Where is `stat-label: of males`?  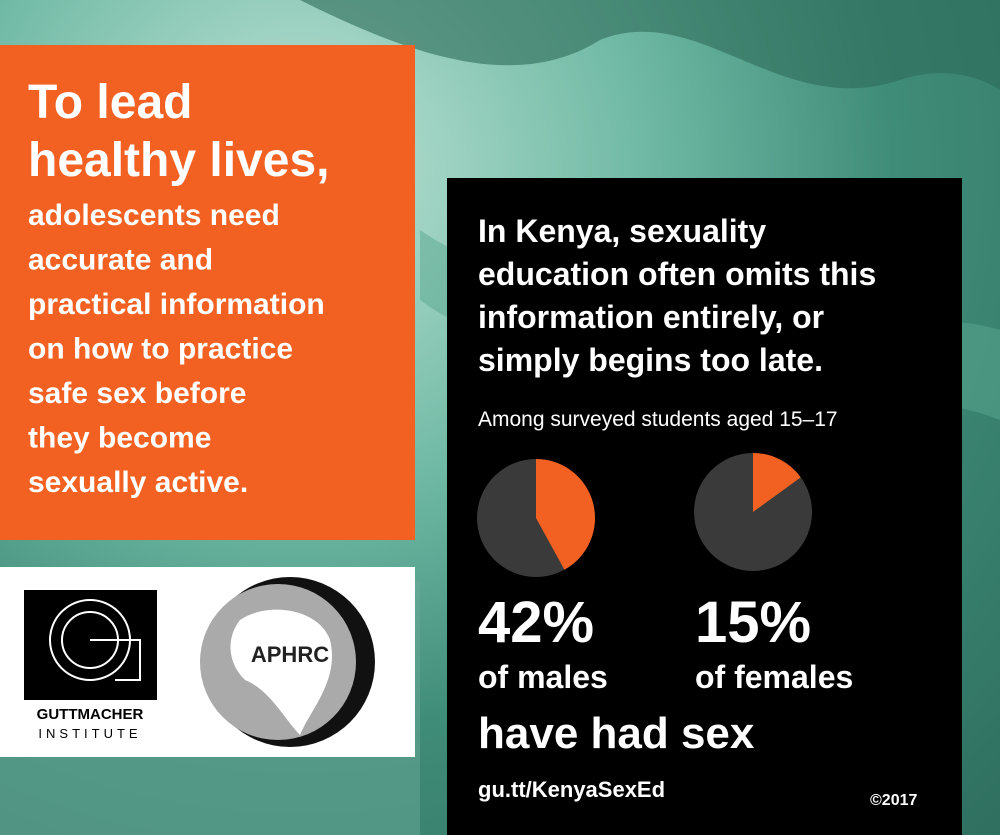 stat-label: of males is located at coordinates (543, 677).